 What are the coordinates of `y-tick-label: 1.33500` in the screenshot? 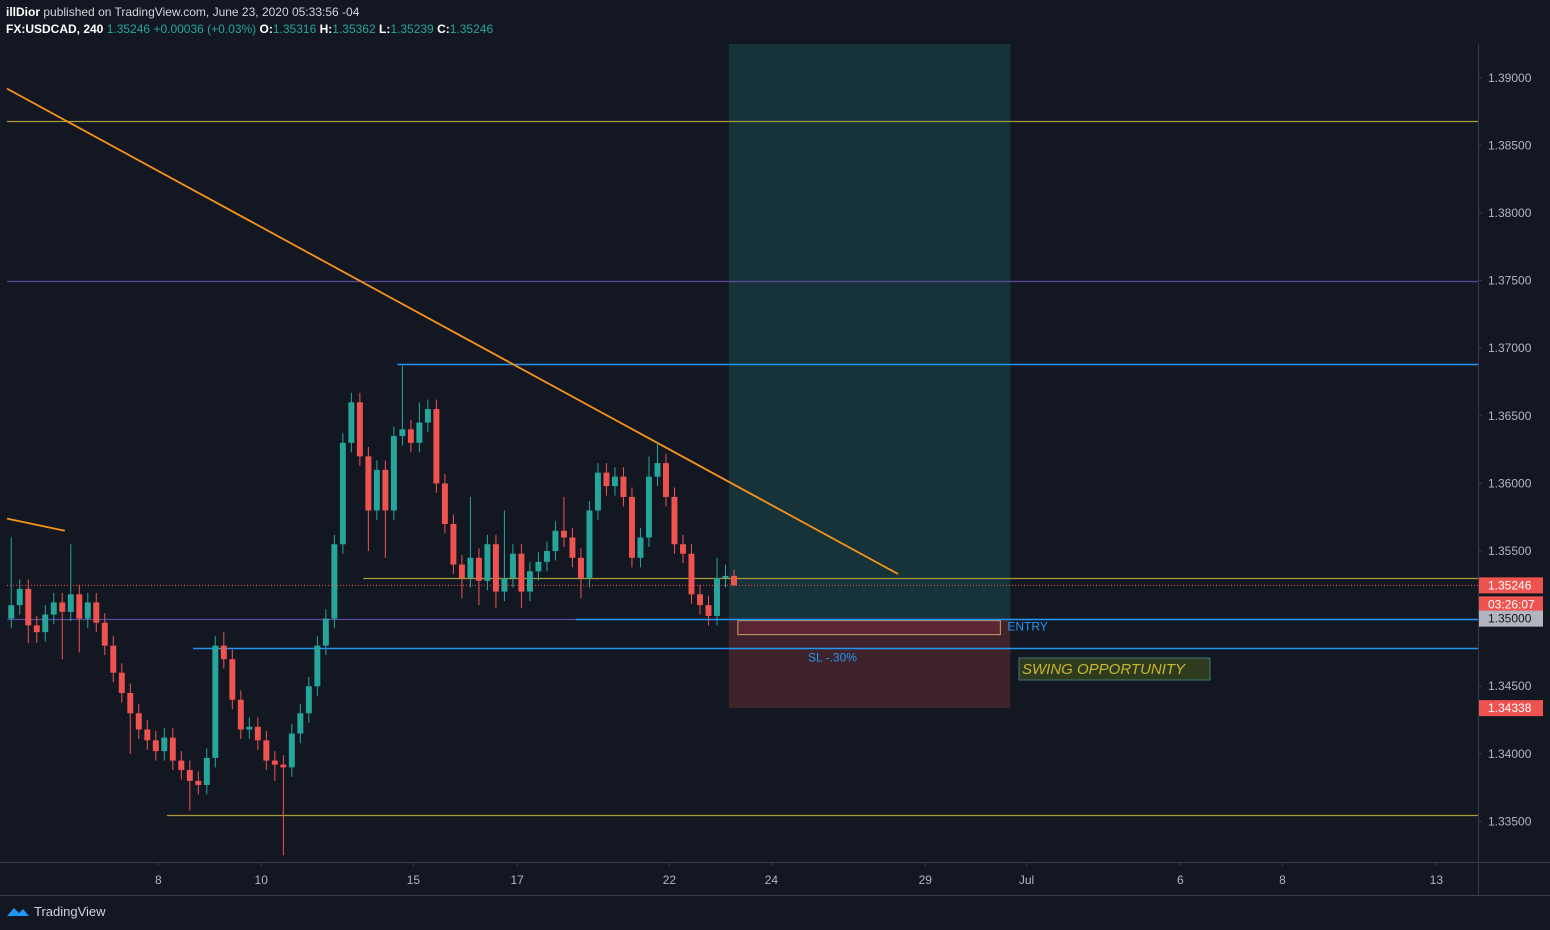 It's located at (1510, 821).